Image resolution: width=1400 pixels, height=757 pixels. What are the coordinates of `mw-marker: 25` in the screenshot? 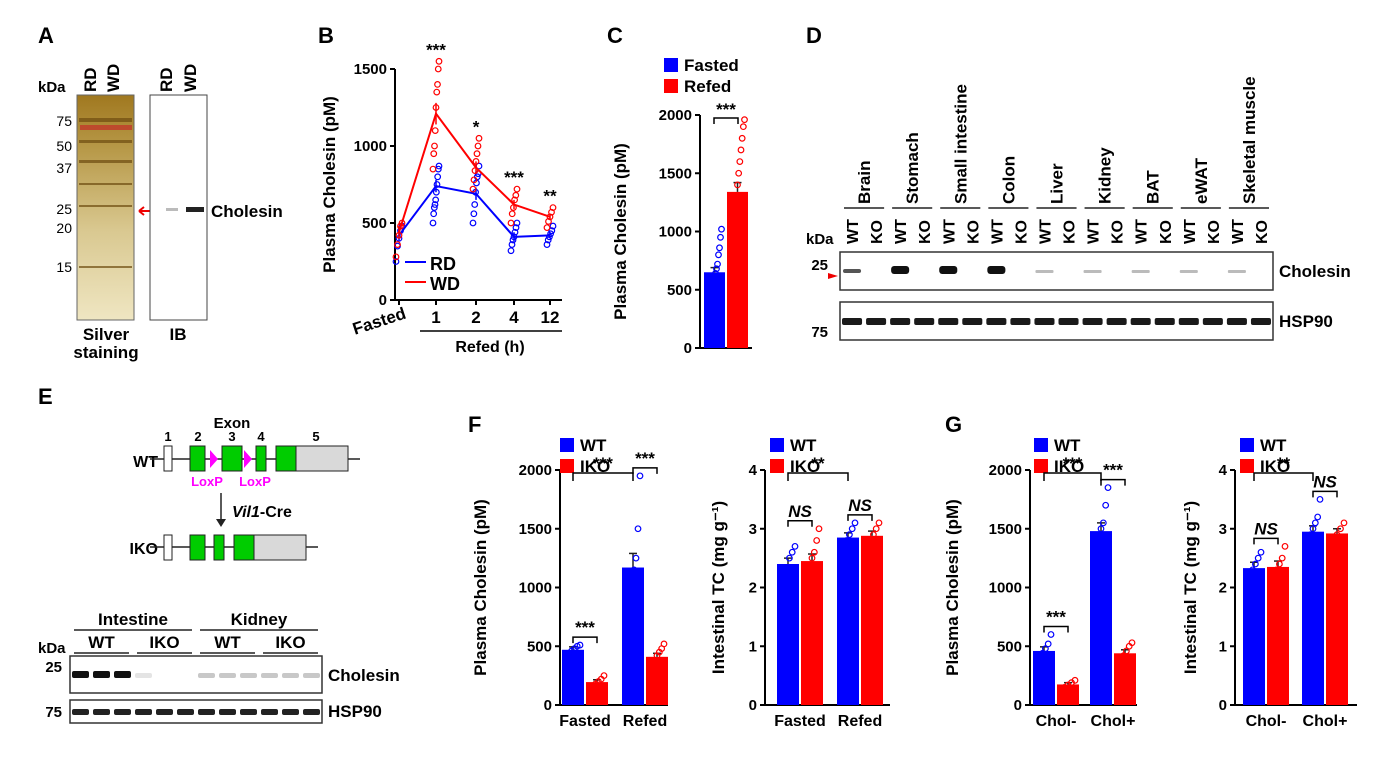 It's located at (64, 209).